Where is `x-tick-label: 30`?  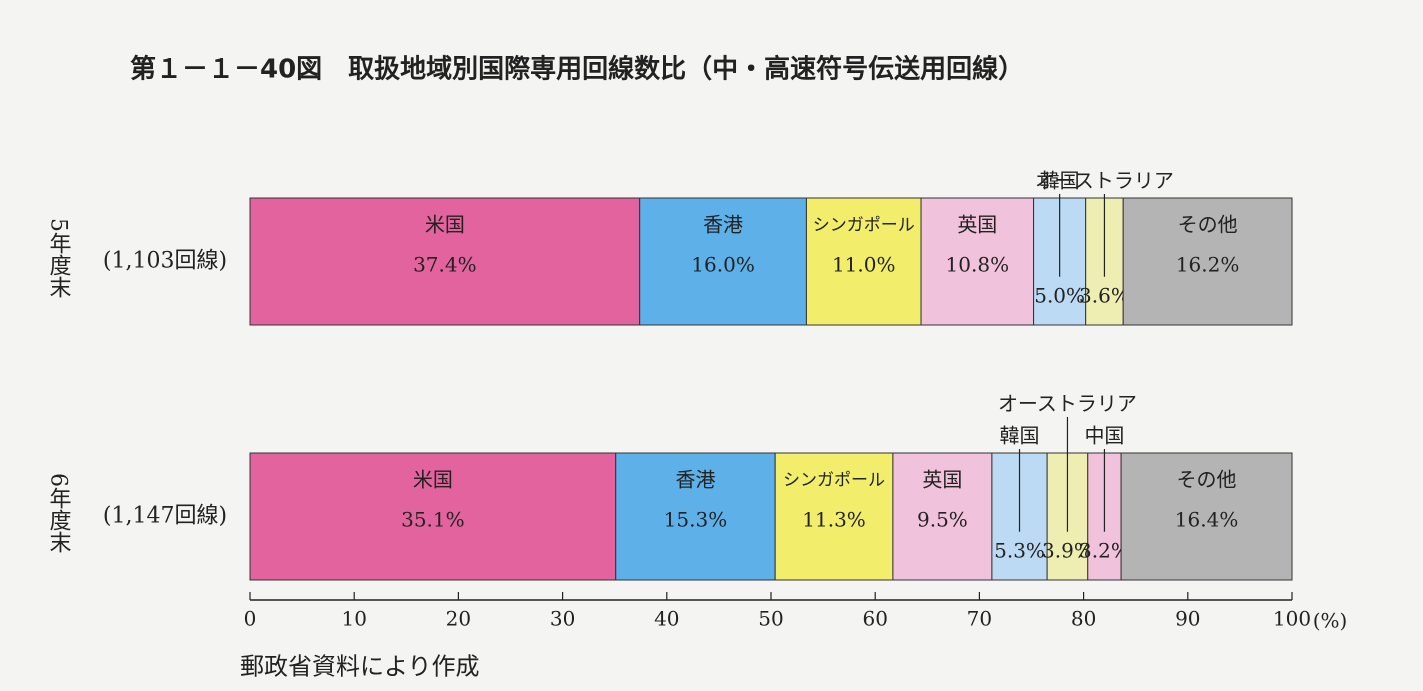 x-tick-label: 30 is located at coordinates (562, 619).